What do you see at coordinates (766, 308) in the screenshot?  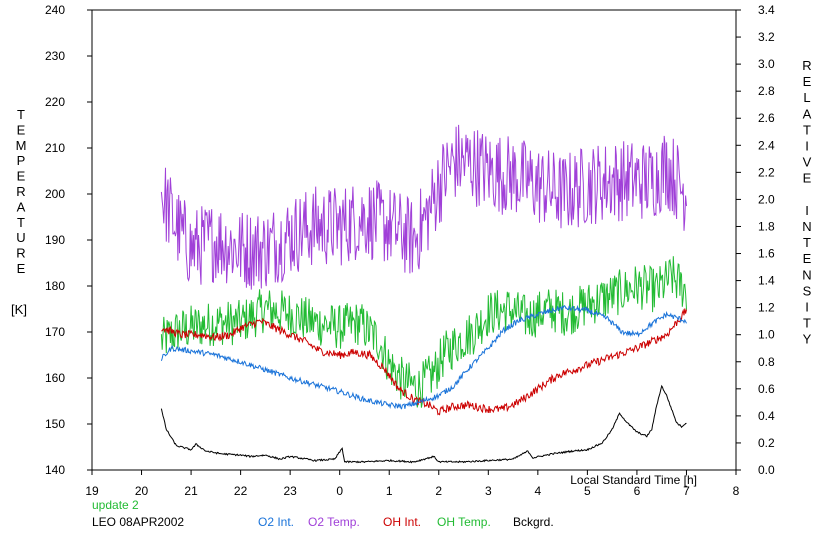 I see `y-right-tick-label: 1.2` at bounding box center [766, 308].